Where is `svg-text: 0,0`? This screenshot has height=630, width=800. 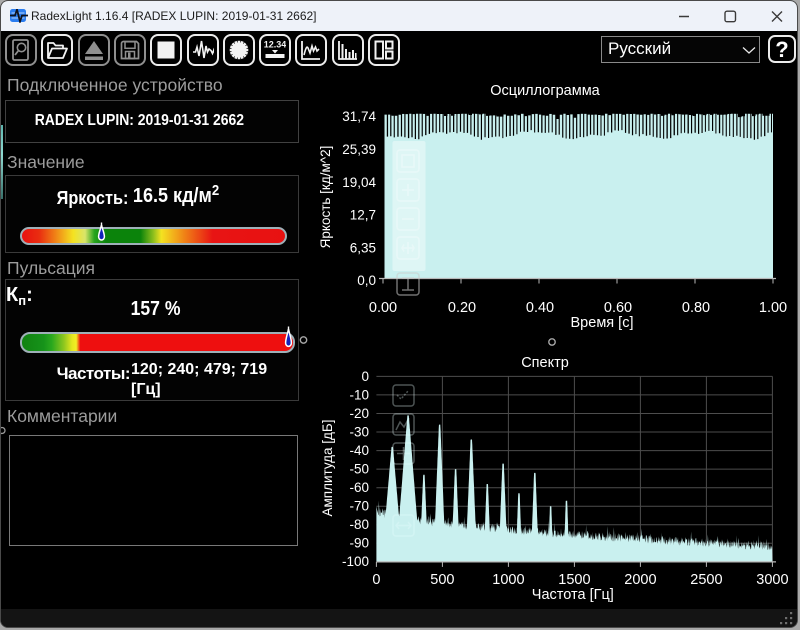 svg-text: 0,0 is located at coordinates (366, 280).